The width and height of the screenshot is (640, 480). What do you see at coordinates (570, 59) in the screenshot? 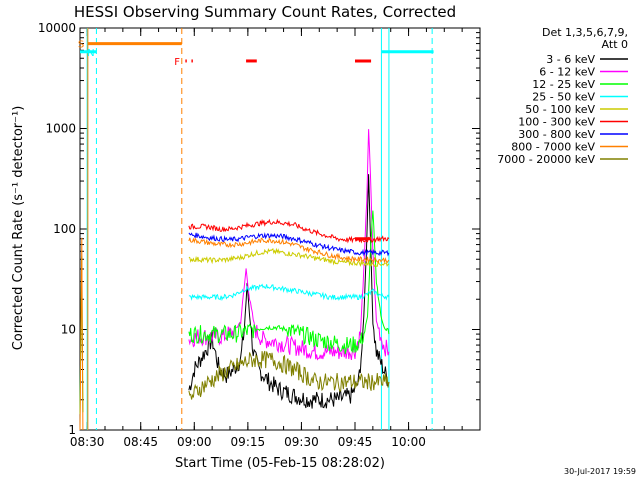
I see `legend-label-0: 3 - 6 keV` at bounding box center [570, 59].